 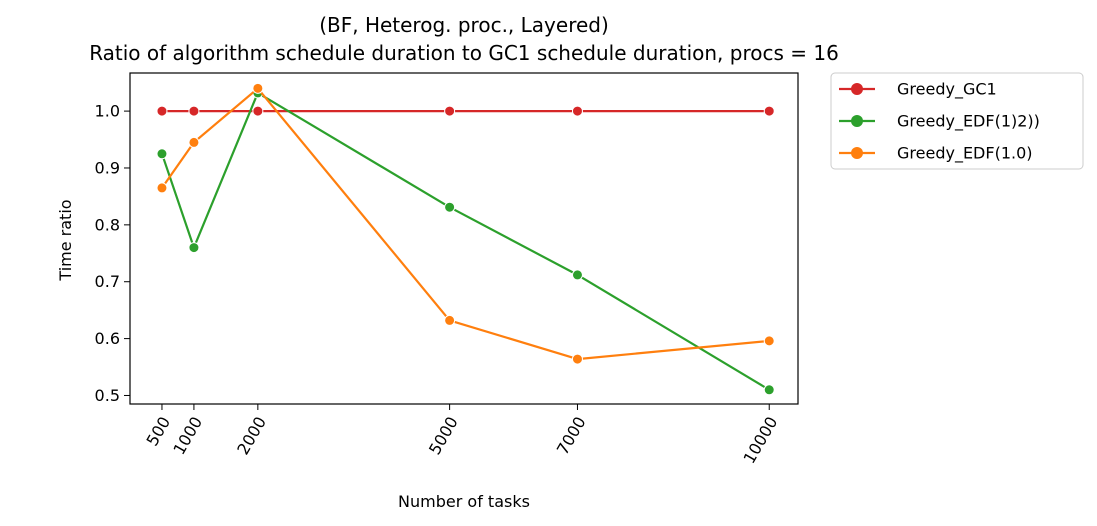 I want to click on x-axis-label: Number of tasks, so click(x=464, y=501).